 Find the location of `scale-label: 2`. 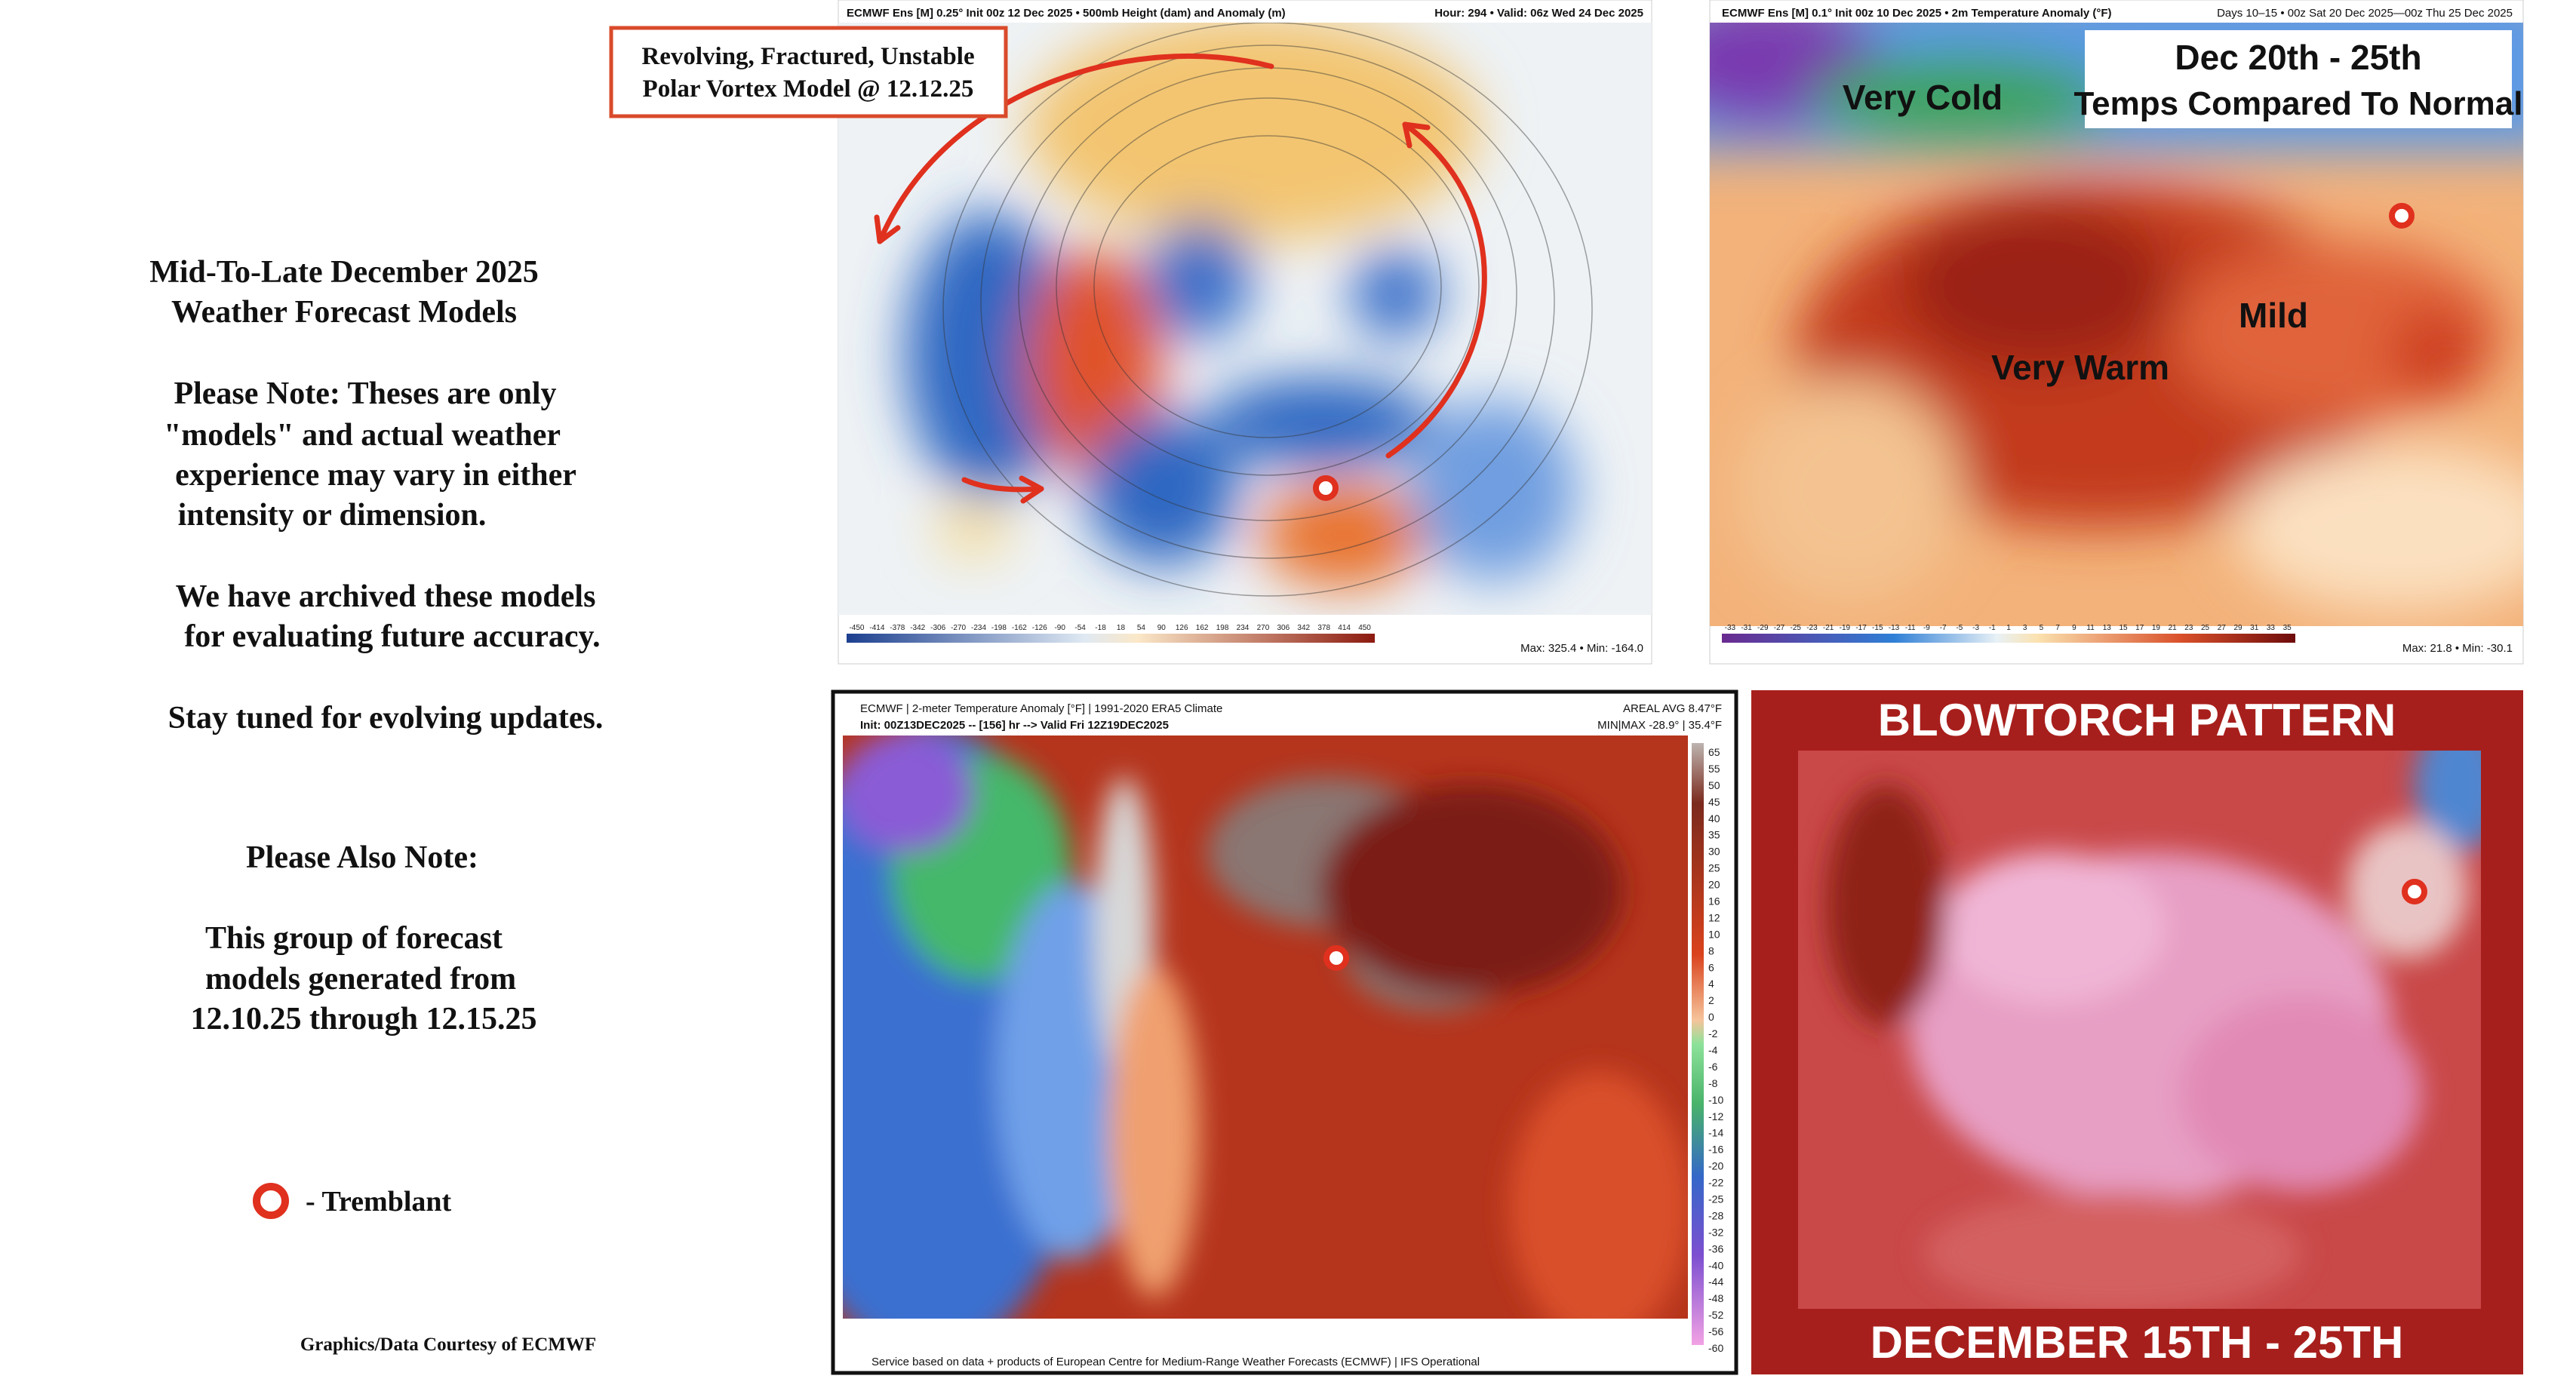

scale-label: 2 is located at coordinates (1711, 1000).